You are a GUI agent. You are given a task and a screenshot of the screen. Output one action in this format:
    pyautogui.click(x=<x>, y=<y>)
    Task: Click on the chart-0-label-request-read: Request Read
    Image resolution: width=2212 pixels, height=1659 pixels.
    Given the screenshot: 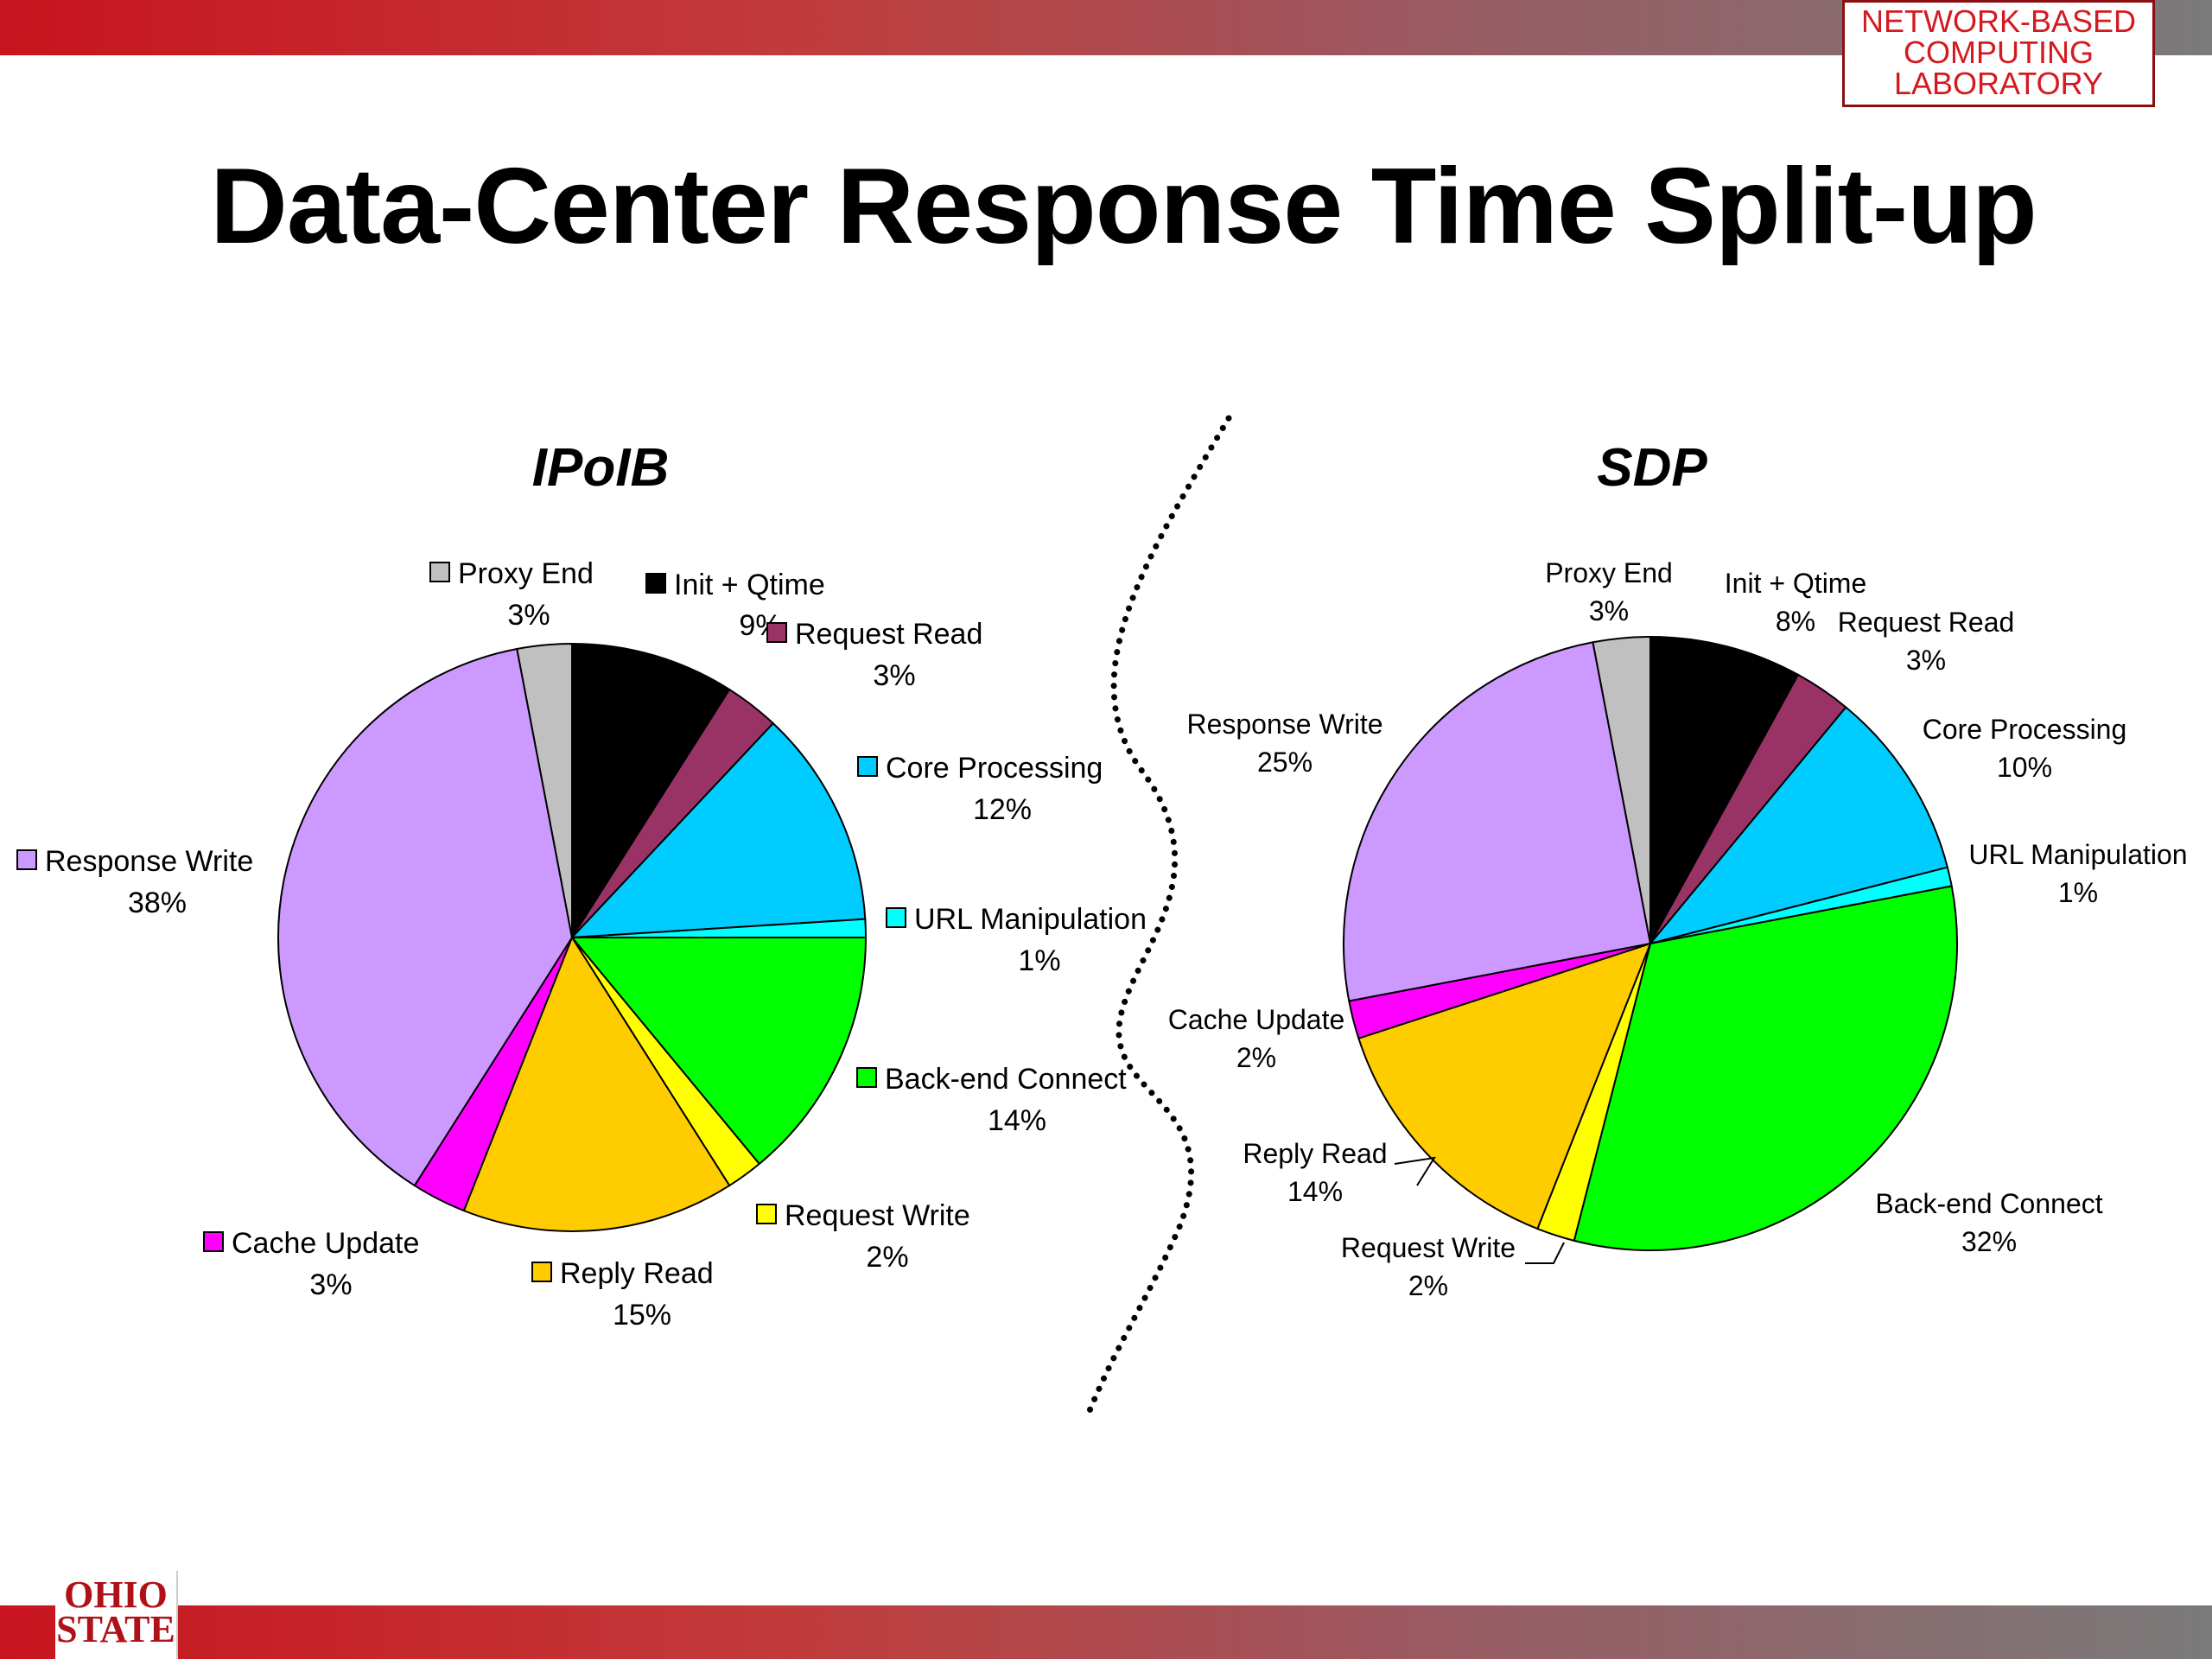 What is the action you would take?
    pyautogui.click(x=888, y=634)
    